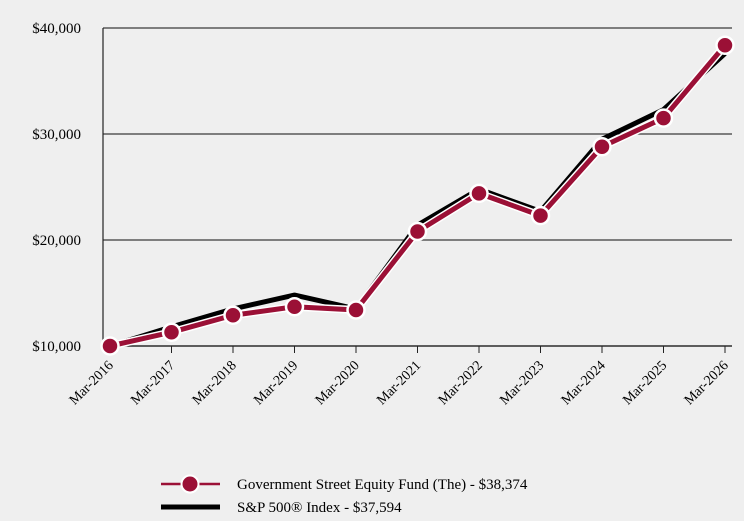 This screenshot has width=744, height=521. I want to click on x-tick-label: Mar-2025, so click(645, 383).